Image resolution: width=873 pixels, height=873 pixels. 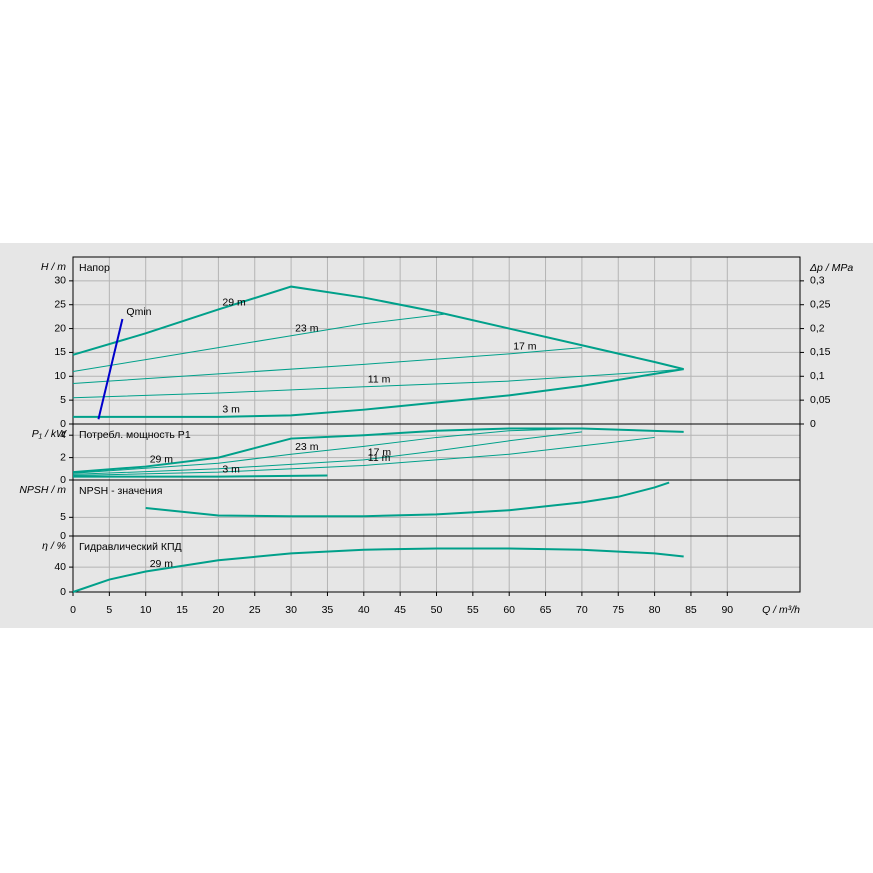 What do you see at coordinates (94, 268) in the screenshot?
I see `panel-title: Напор` at bounding box center [94, 268].